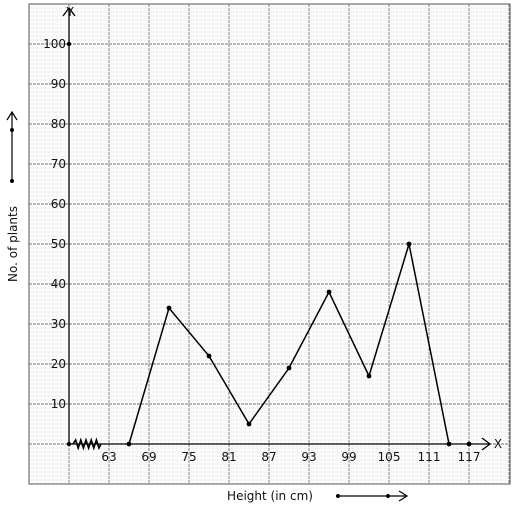  What do you see at coordinates (228, 457) in the screenshot?
I see `x-tick-label: 81` at bounding box center [228, 457].